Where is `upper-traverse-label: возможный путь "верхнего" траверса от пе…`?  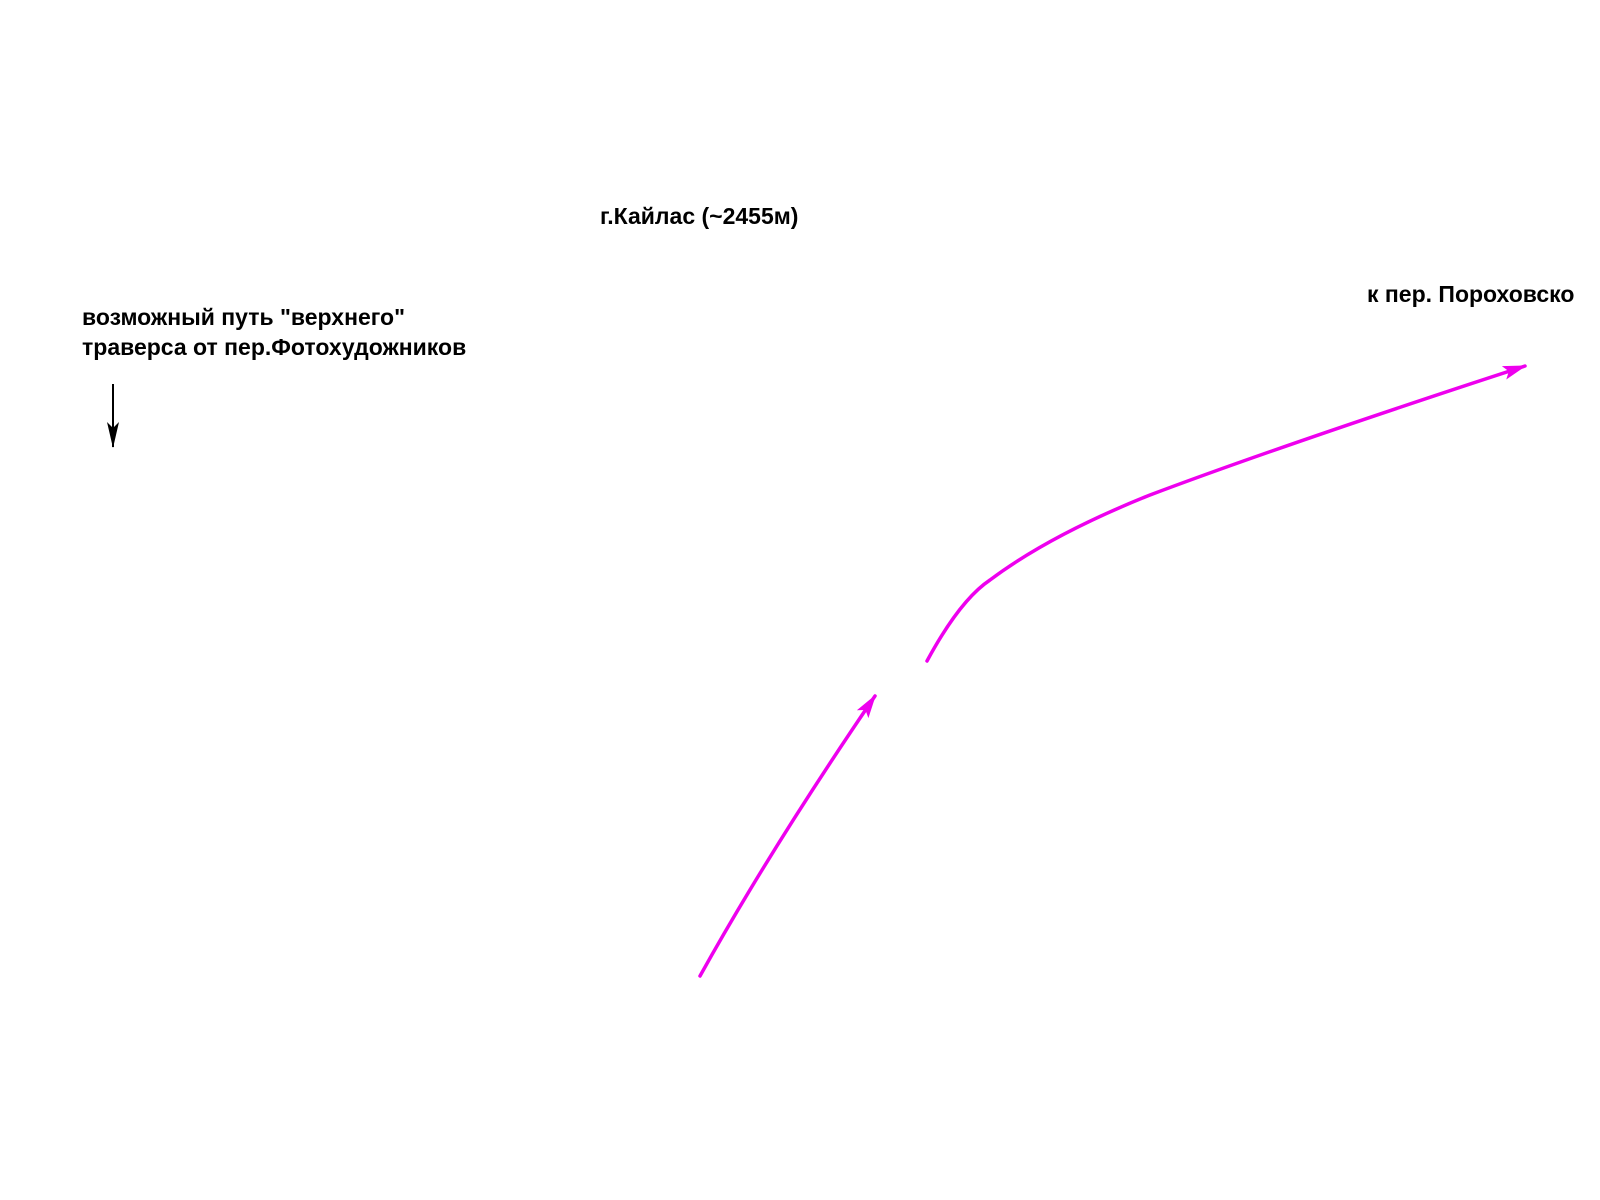
upper-traverse-label: возможный путь "верхнего" траверса от пе… is located at coordinates (274, 332).